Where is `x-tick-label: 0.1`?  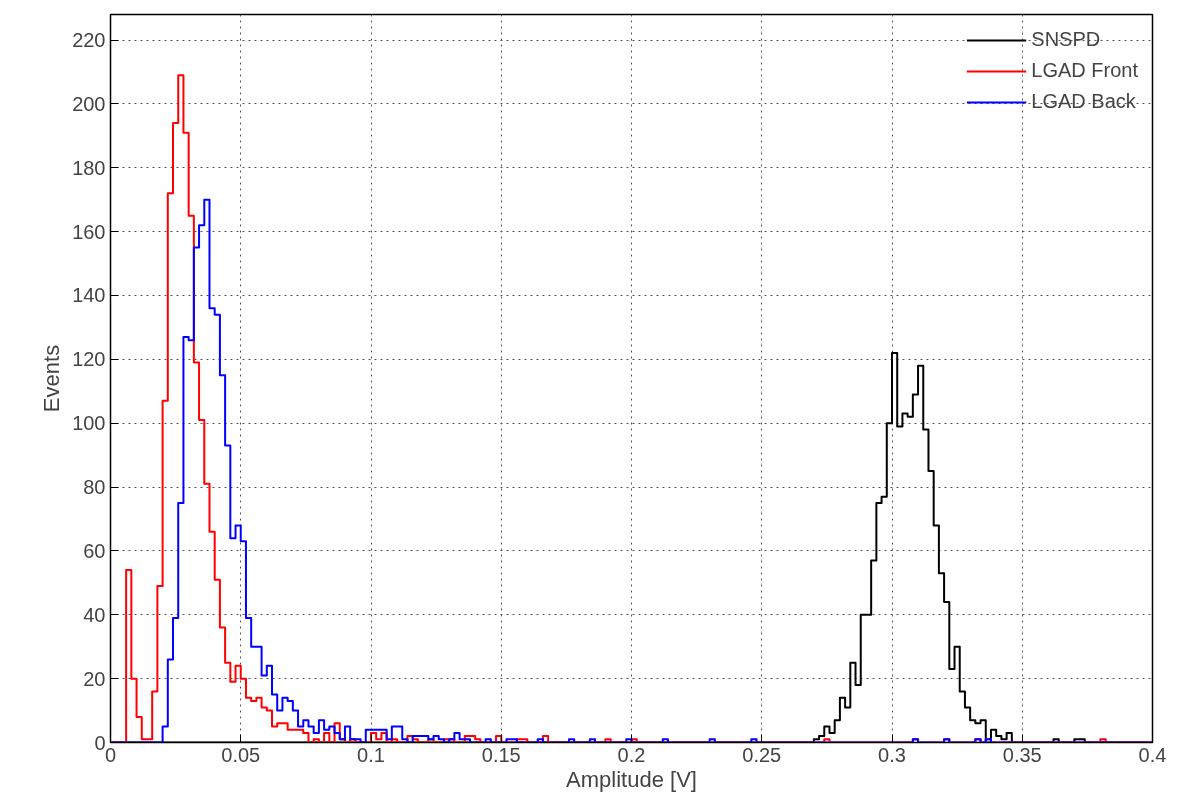
x-tick-label: 0.1 is located at coordinates (371, 754).